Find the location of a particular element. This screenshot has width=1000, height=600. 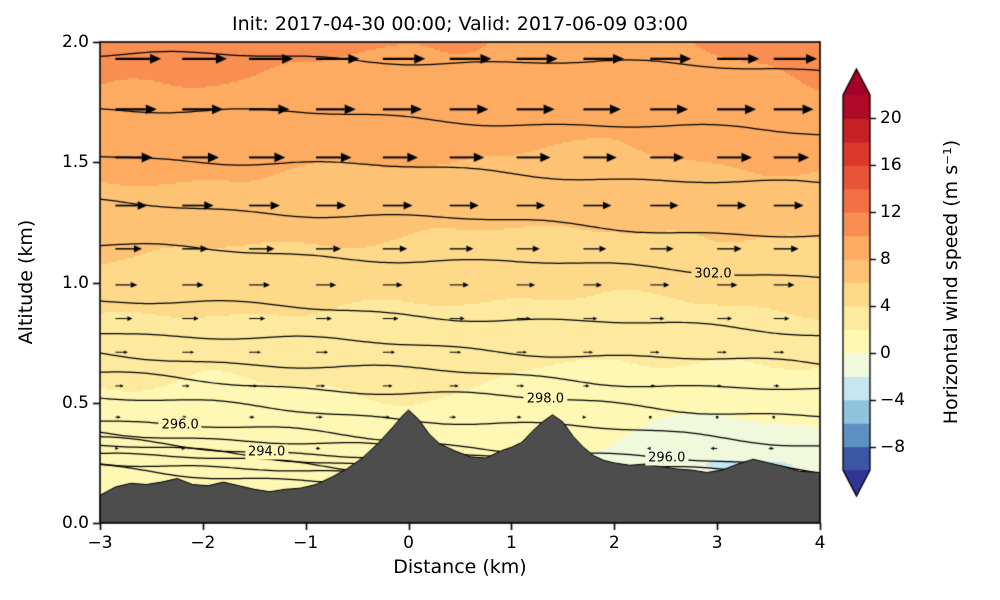

y-axis-label: Altitude (km) is located at coordinates (26, 282).